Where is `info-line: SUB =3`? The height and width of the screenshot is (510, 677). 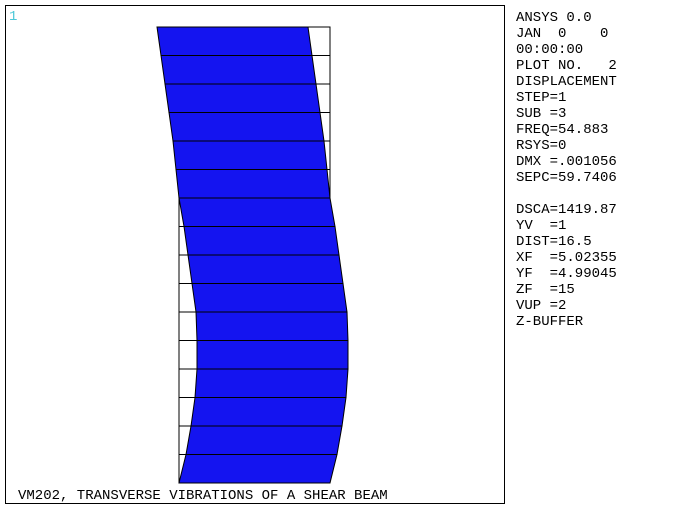
info-line: SUB =3 is located at coordinates (541, 114).